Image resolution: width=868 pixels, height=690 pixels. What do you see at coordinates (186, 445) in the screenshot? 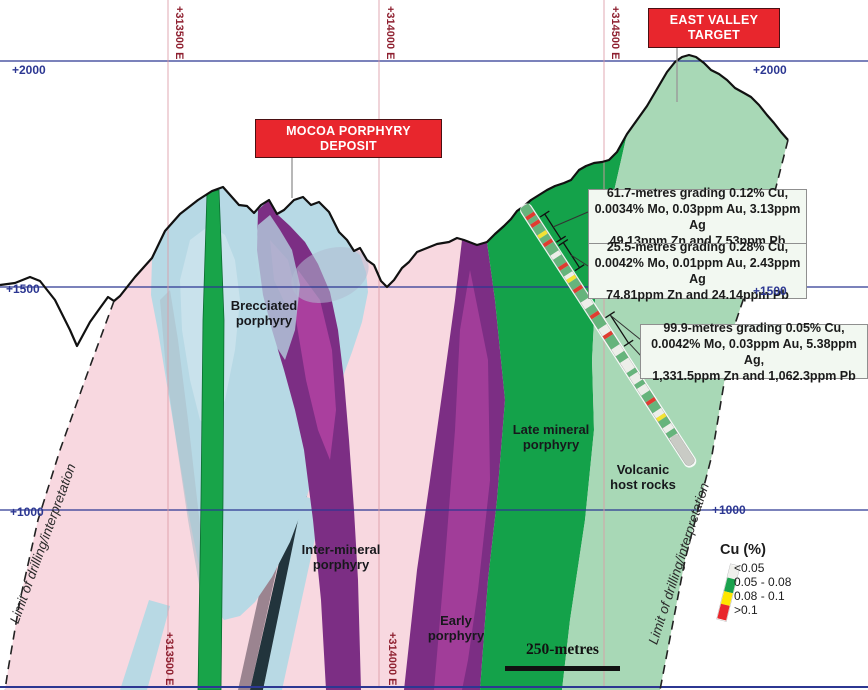
I see `geology-breccia-gray-streak` at bounding box center [186, 445].